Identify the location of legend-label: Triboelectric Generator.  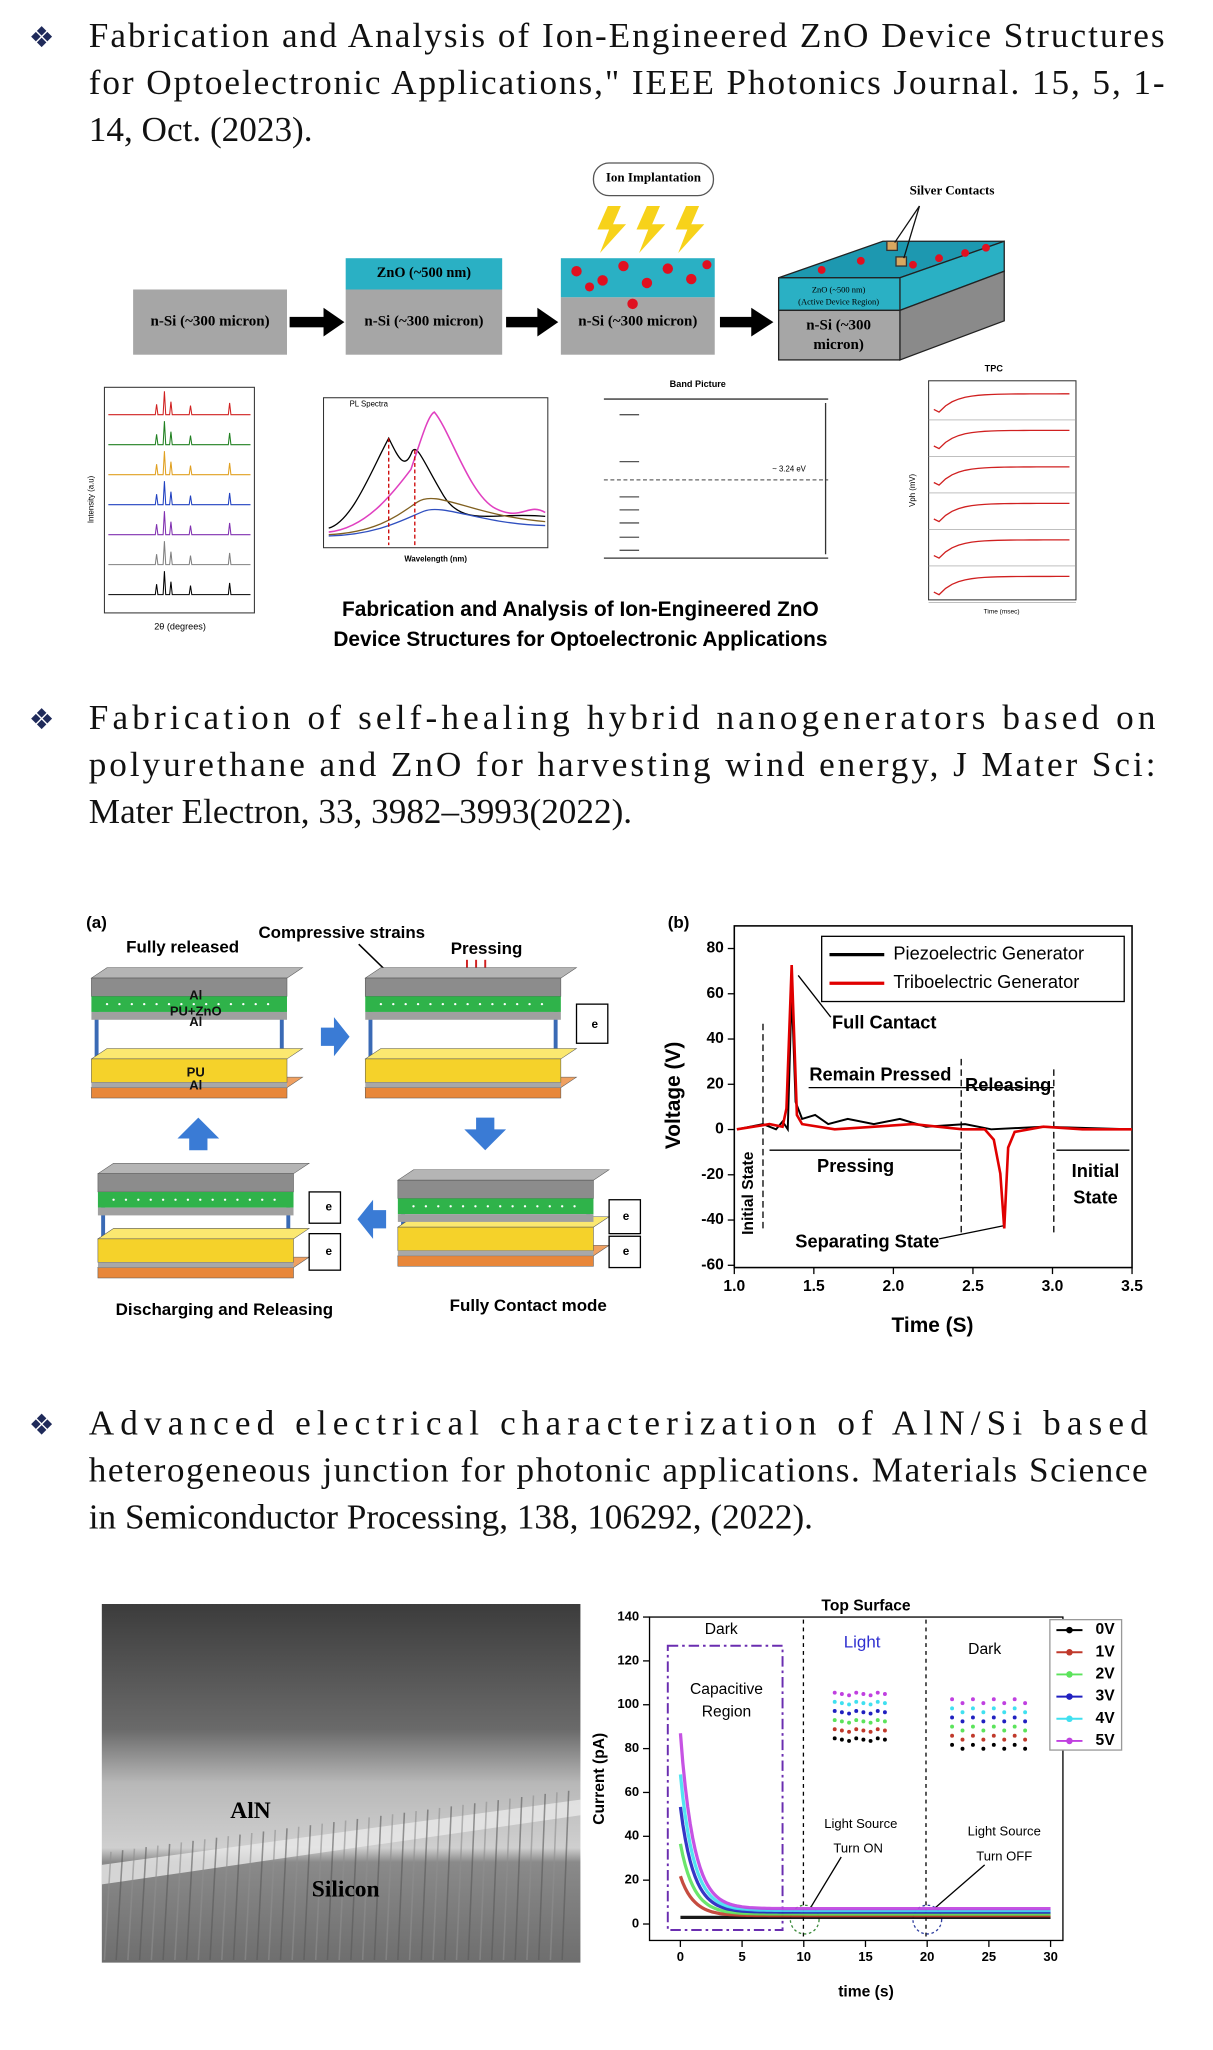
(986, 981).